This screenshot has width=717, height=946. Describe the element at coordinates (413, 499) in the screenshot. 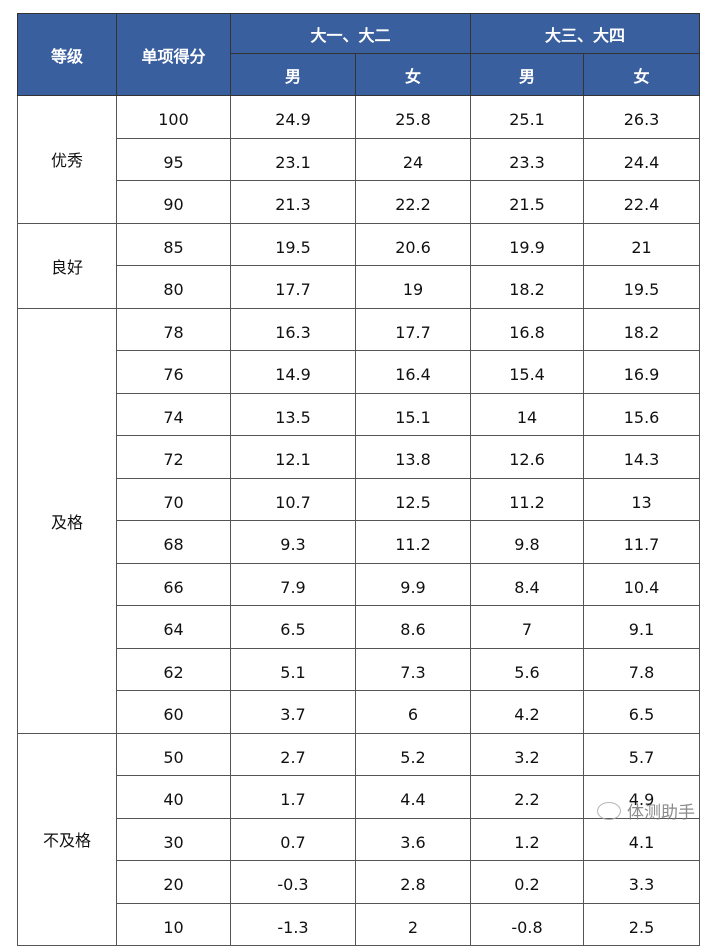

I see `year12-female-cell: 12.5` at that location.